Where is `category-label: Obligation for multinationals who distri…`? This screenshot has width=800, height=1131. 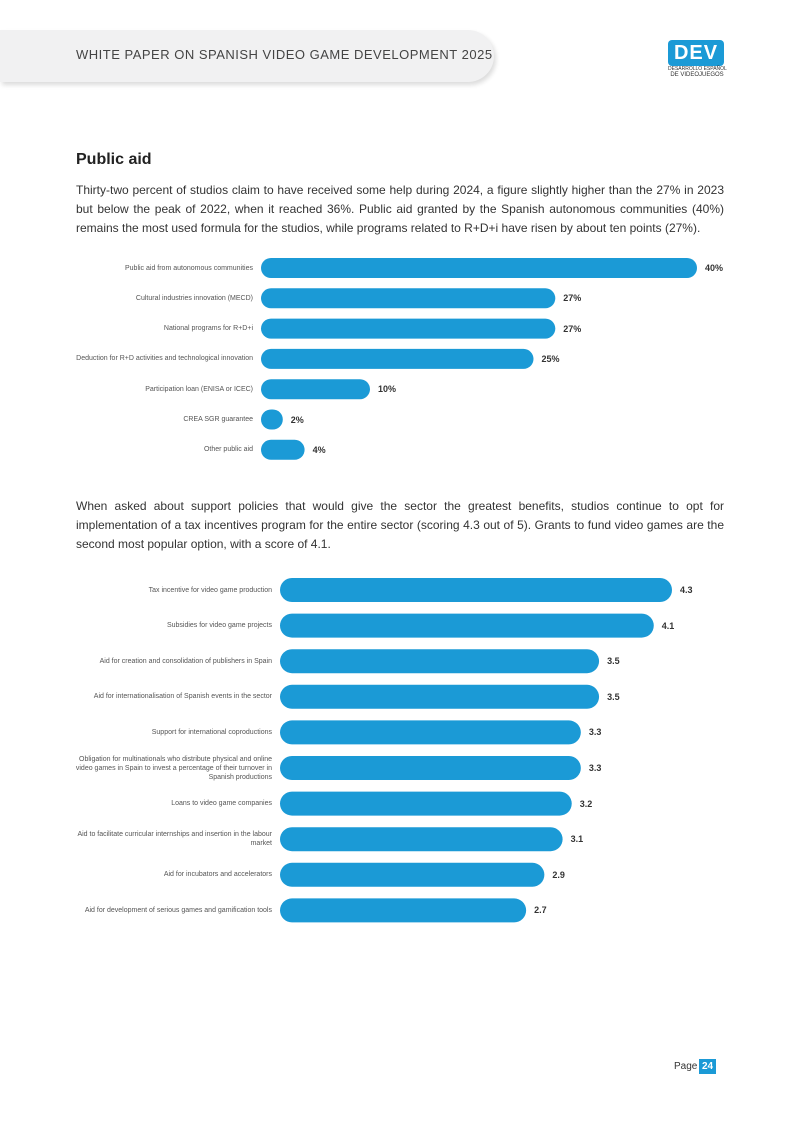
category-label: Obligation for multinationals who distri… is located at coordinates (173, 768).